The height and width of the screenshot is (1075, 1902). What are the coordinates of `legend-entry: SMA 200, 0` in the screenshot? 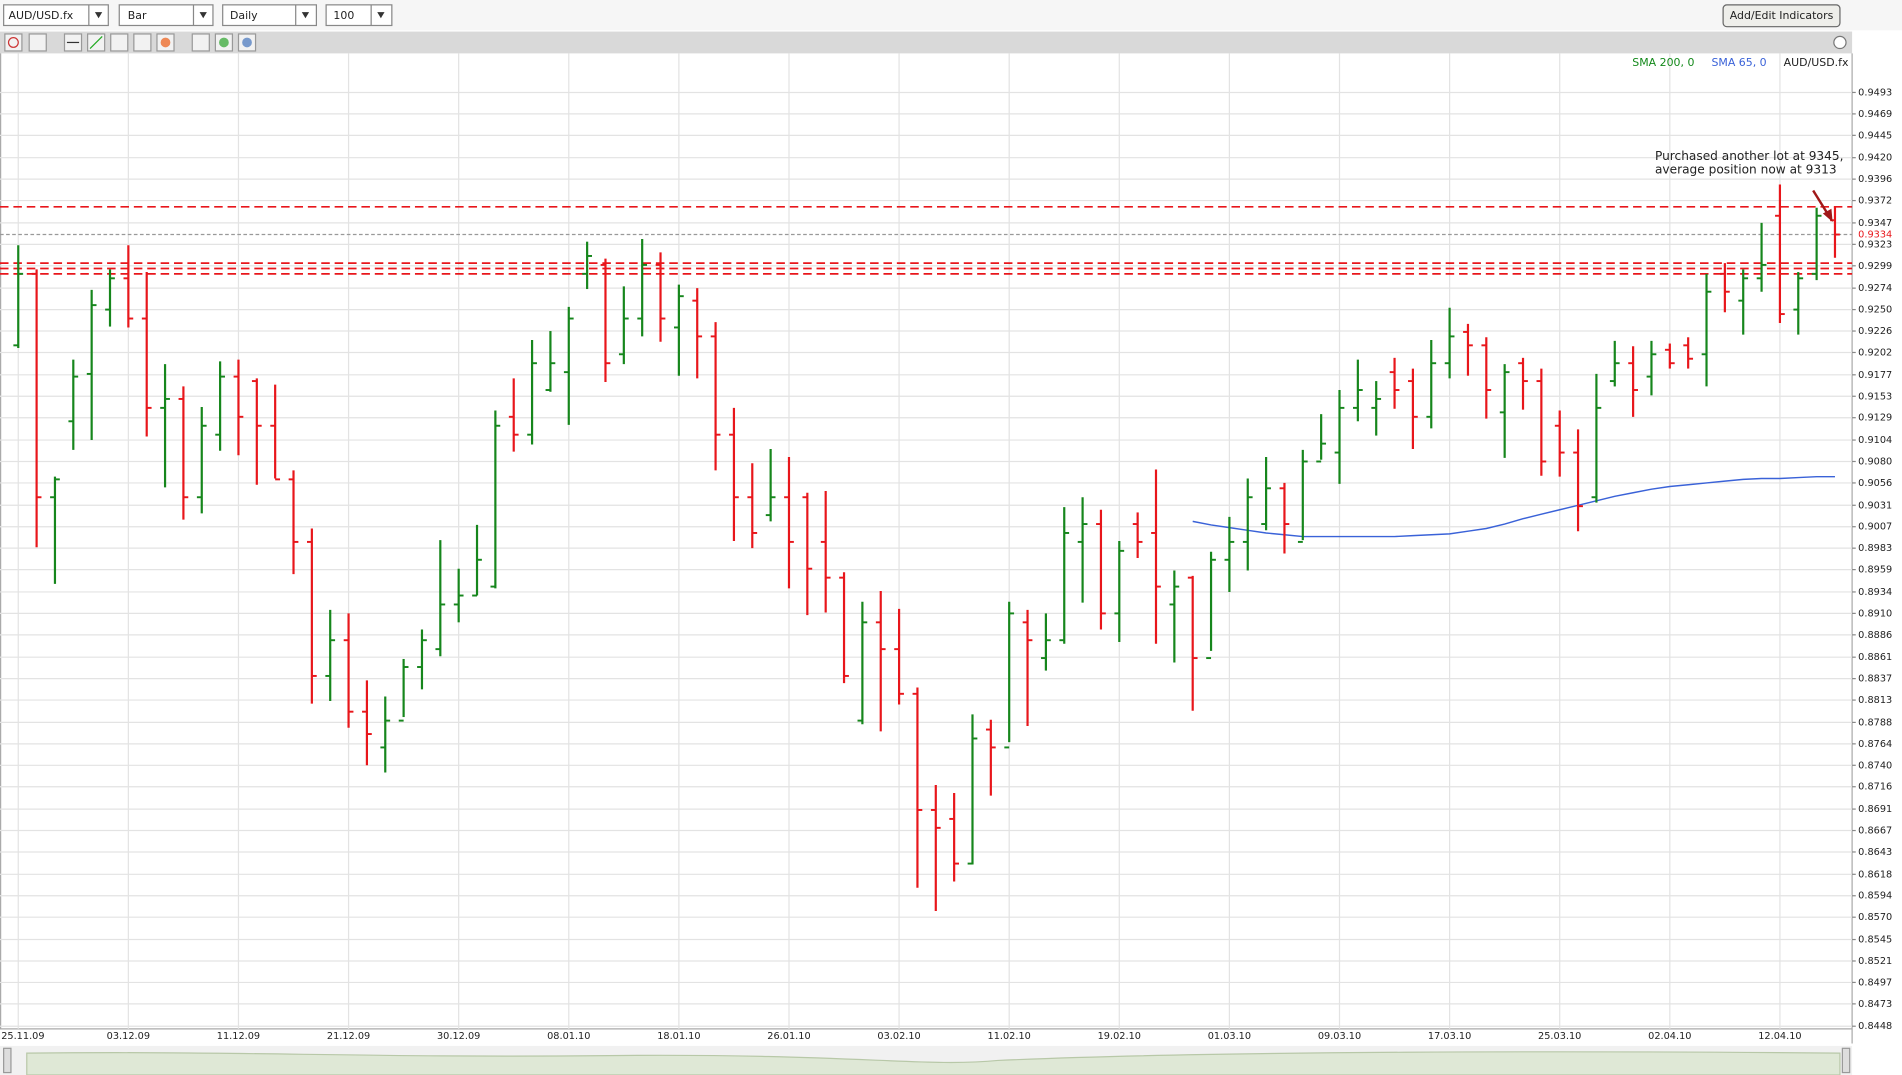 It's located at (1663, 62).